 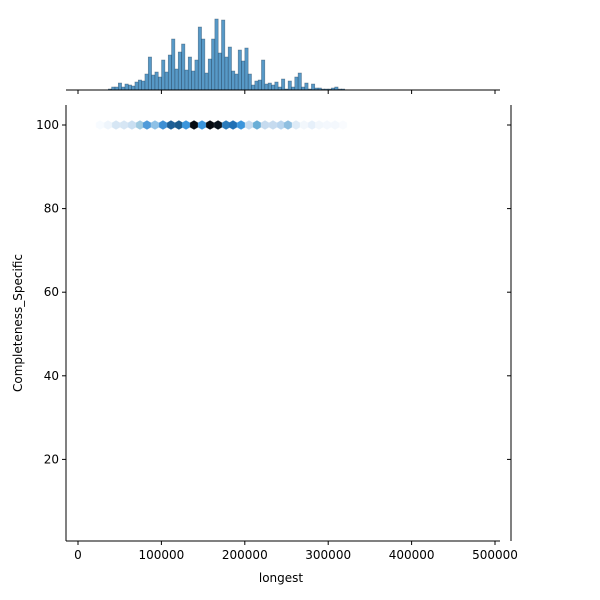 I want to click on y-tick-label: 80, so click(x=51, y=209).